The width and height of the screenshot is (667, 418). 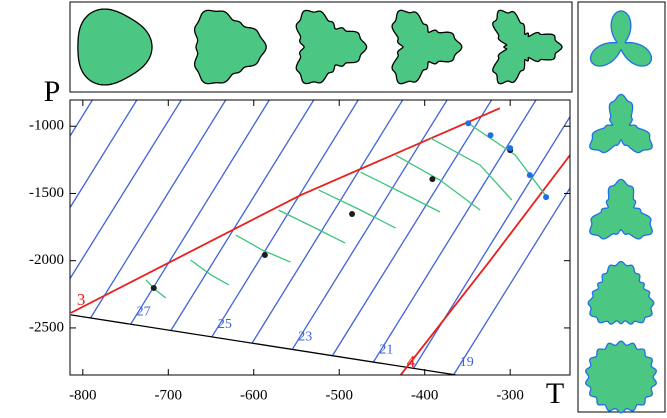 I want to click on y-tick-label: -2500, so click(x=46, y=327).